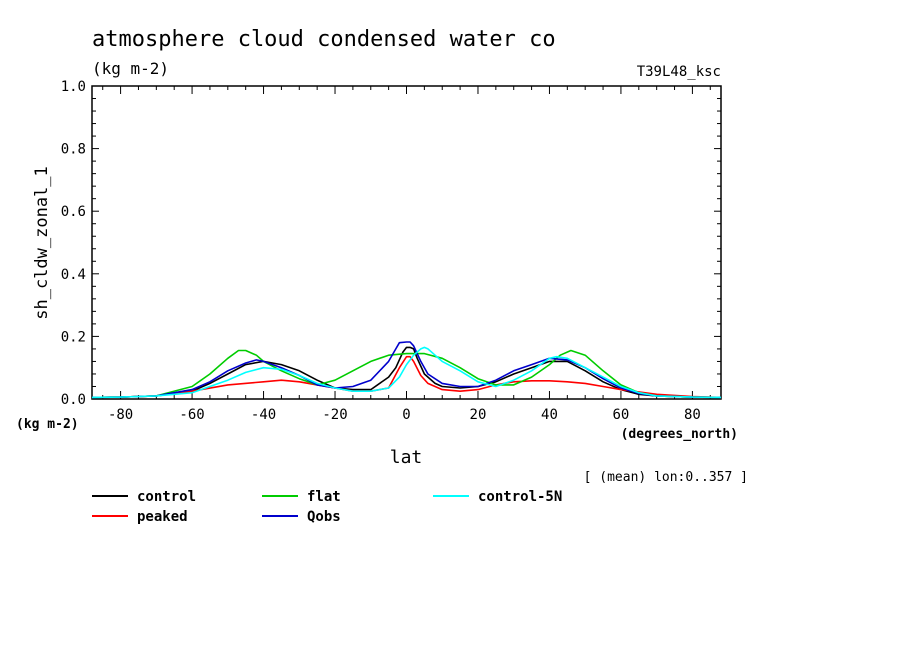 The height and width of the screenshot is (654, 904). What do you see at coordinates (73, 87) in the screenshot?
I see `y-tick-label: 1.0` at bounding box center [73, 87].